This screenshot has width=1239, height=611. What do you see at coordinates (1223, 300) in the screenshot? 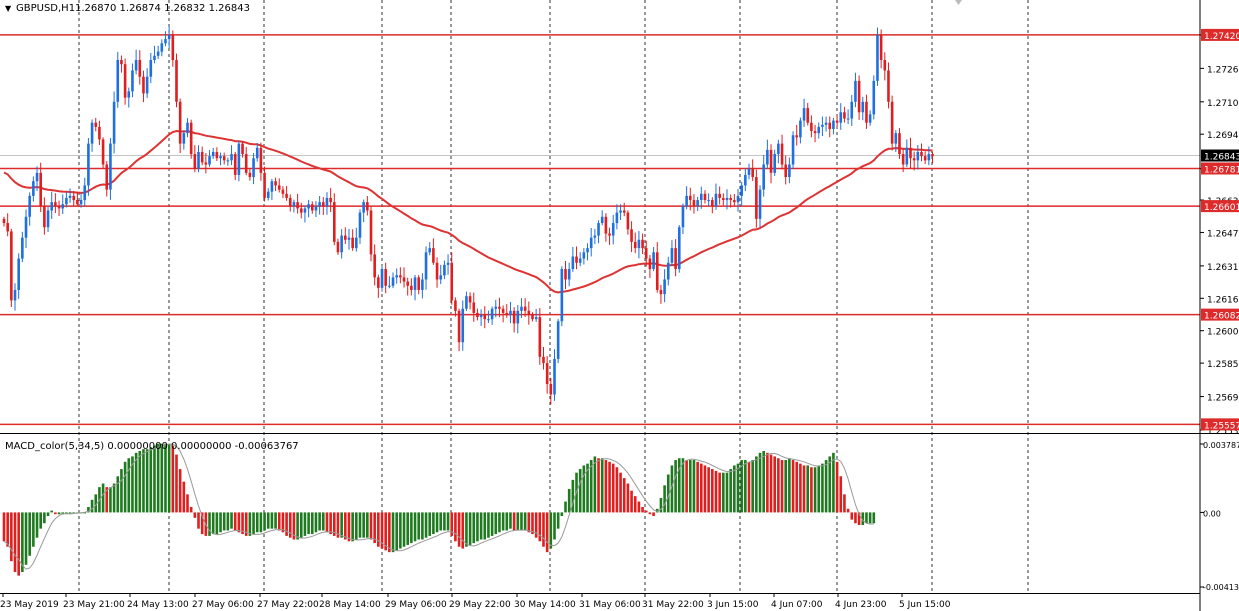
I see `price-tick-label: 1.26160` at bounding box center [1223, 300].